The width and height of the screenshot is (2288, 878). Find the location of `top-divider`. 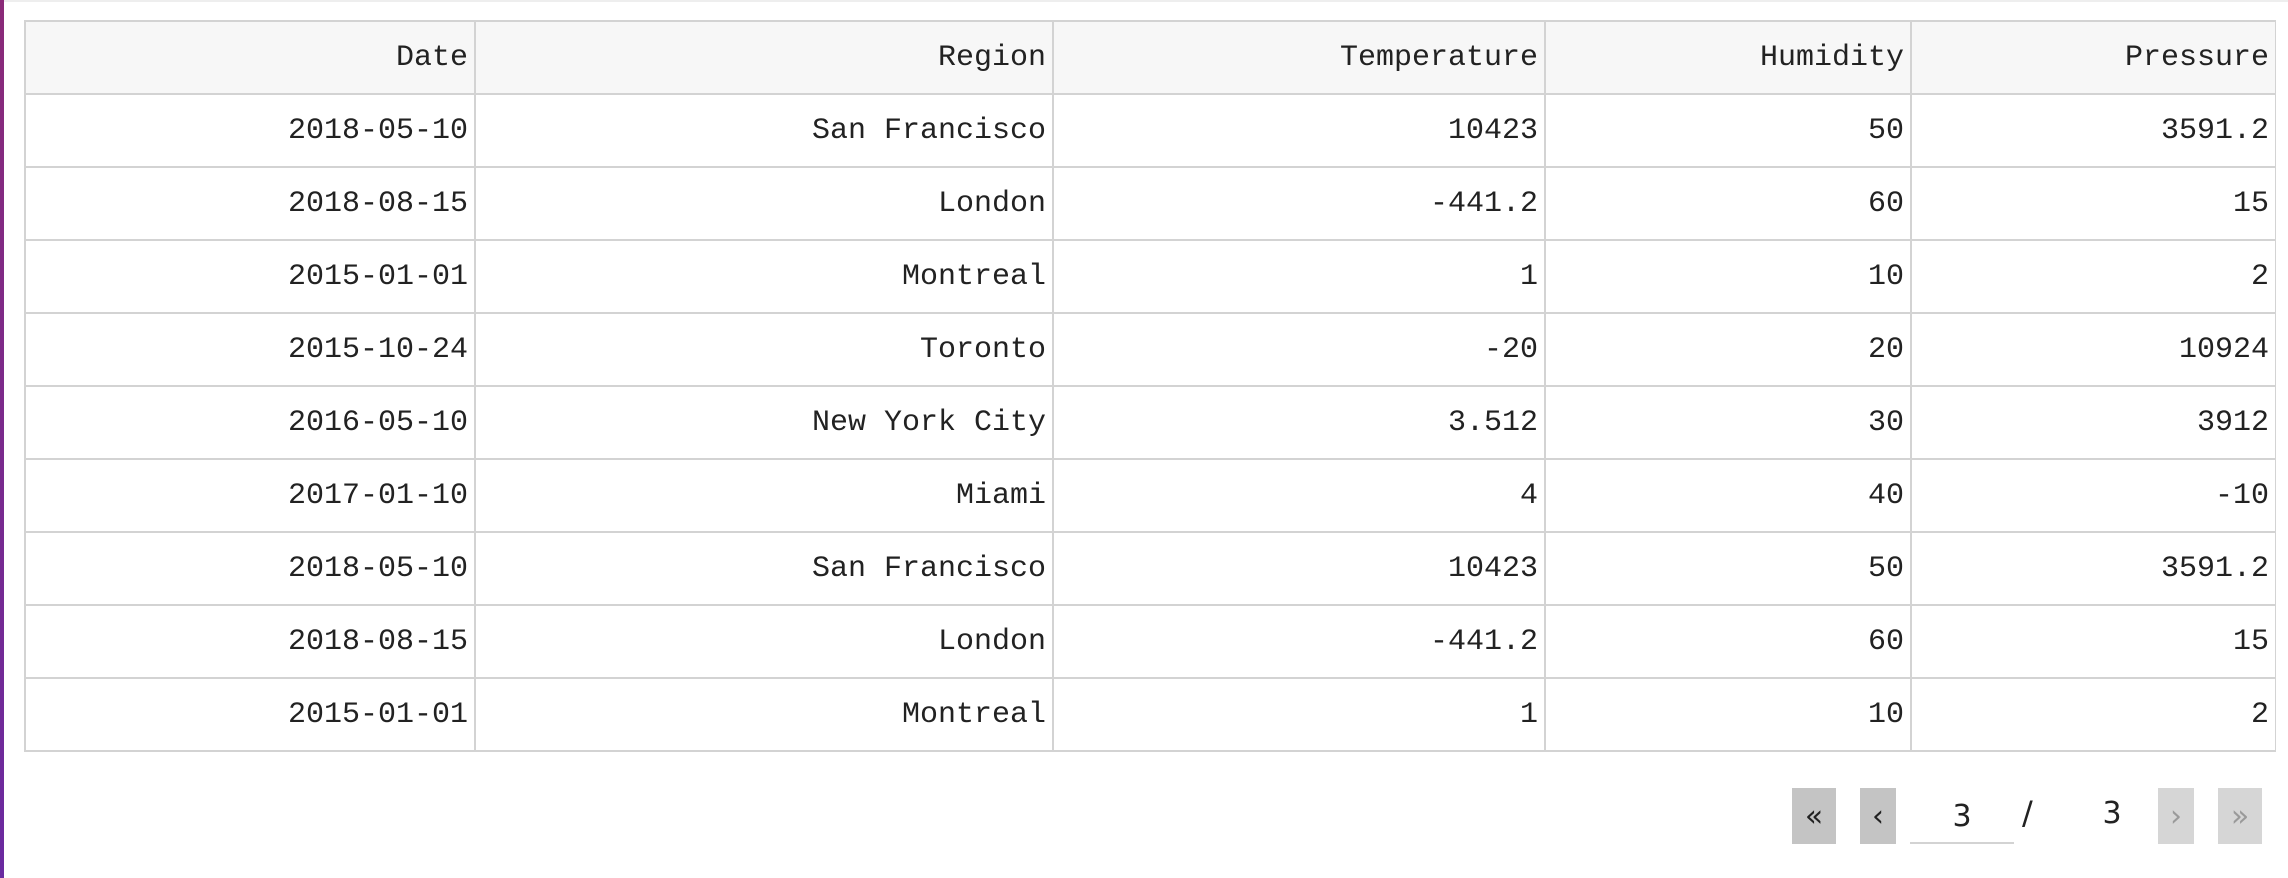

top-divider is located at coordinates (1146, 1).